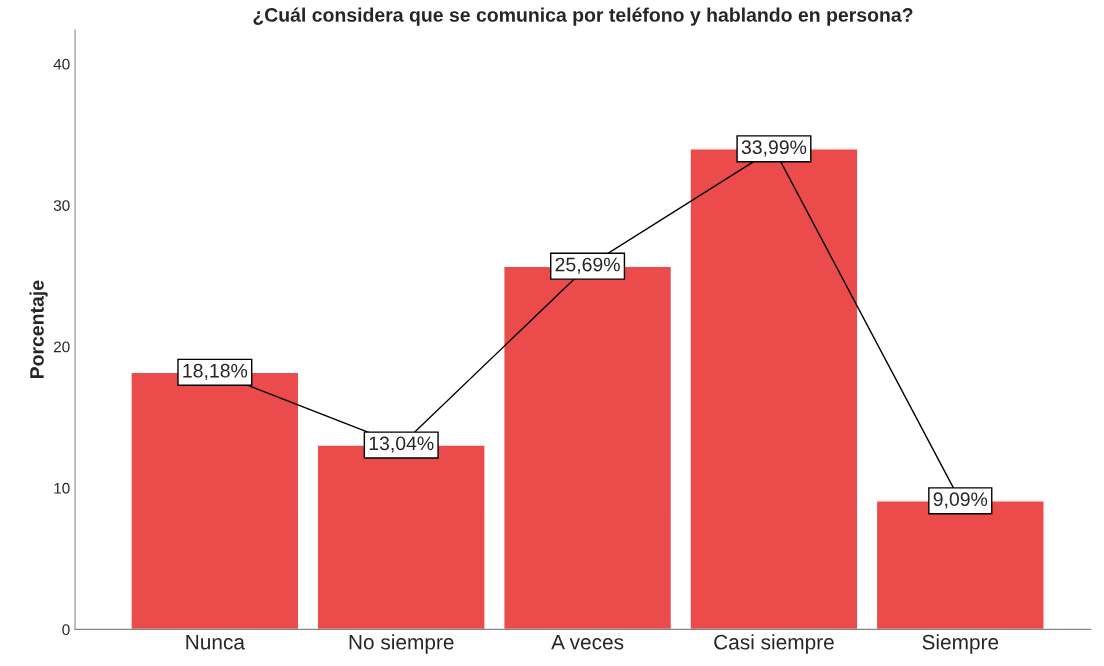  I want to click on y-tick-label: 20, so click(61, 347).